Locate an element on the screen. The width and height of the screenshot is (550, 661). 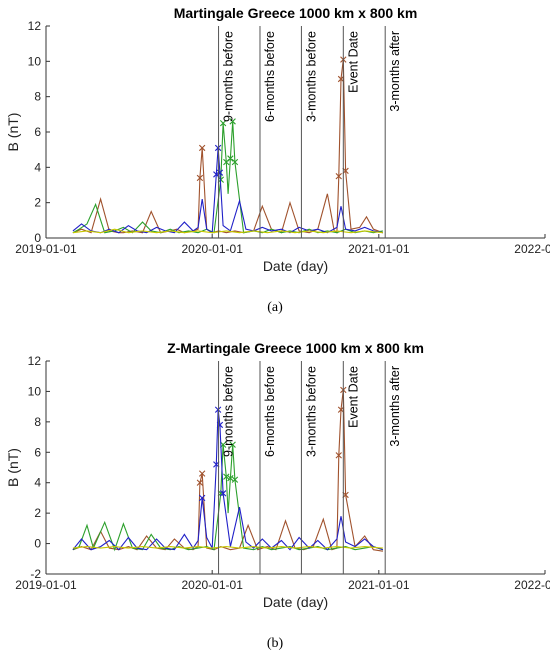
caption-b: (b) is located at coordinates (275, 643).